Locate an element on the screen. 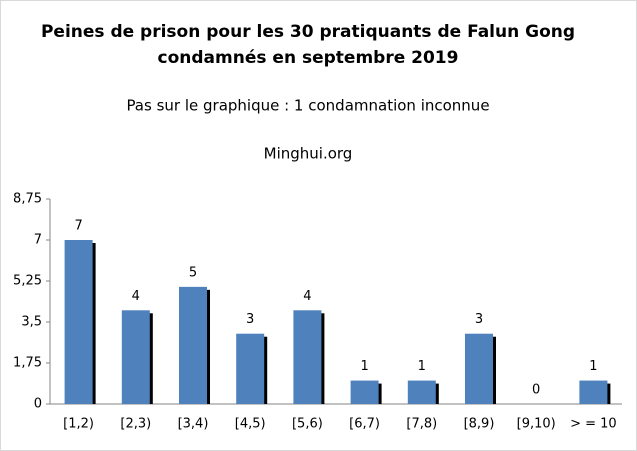  y-tick-label: 0 is located at coordinates (38, 404).